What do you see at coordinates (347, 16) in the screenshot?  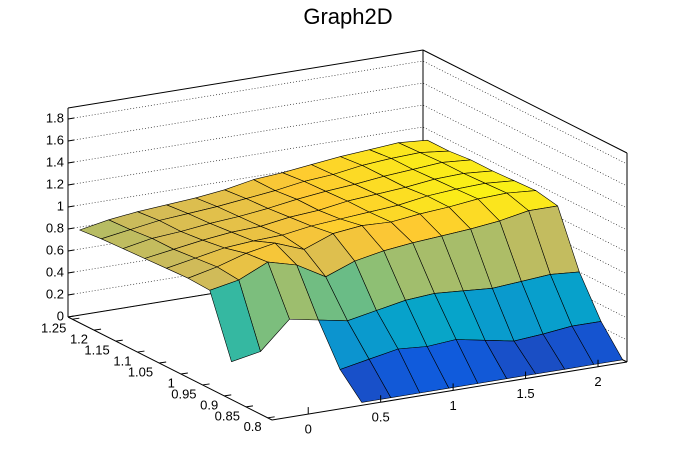 I see `chart-title: Graph2D` at bounding box center [347, 16].